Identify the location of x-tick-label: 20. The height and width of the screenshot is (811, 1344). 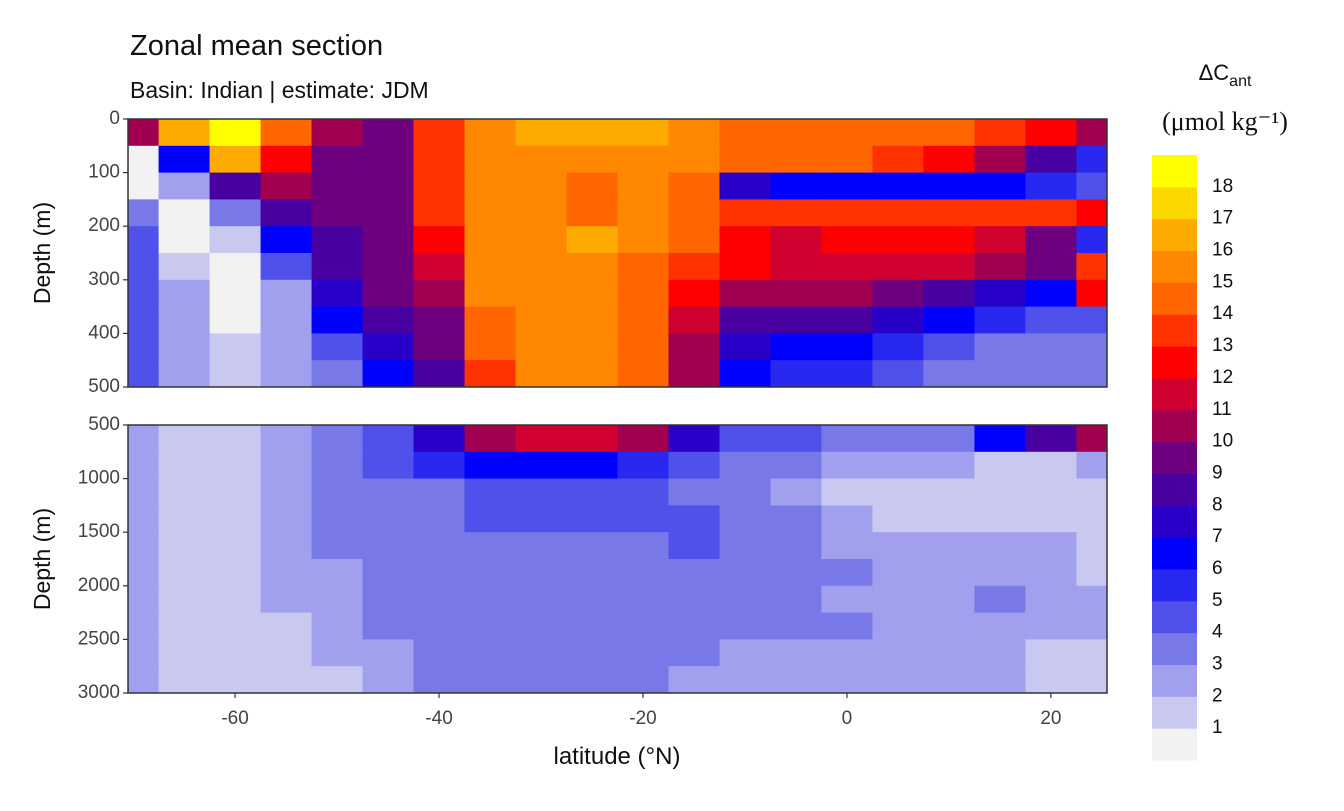
(1050, 718).